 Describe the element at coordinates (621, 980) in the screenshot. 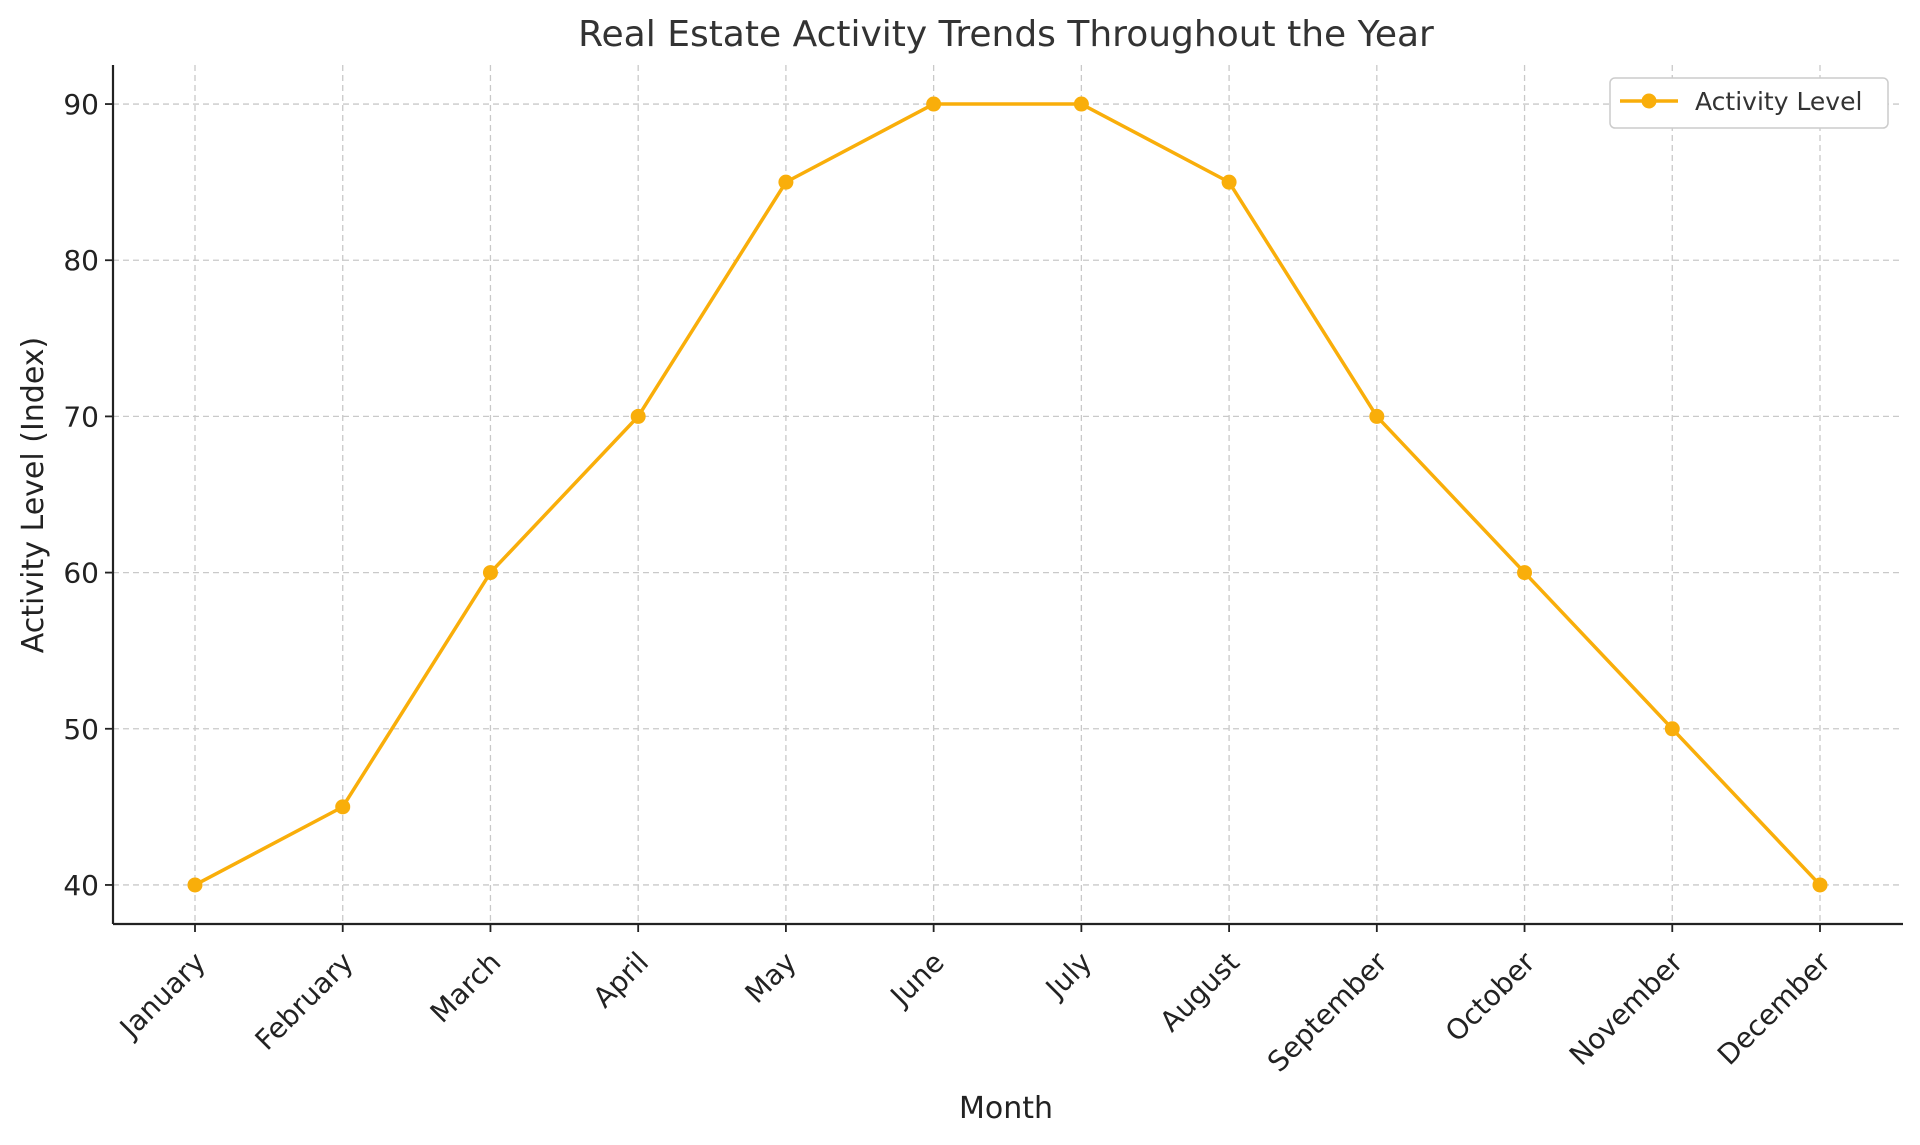

I see `x-tick-label: April` at that location.